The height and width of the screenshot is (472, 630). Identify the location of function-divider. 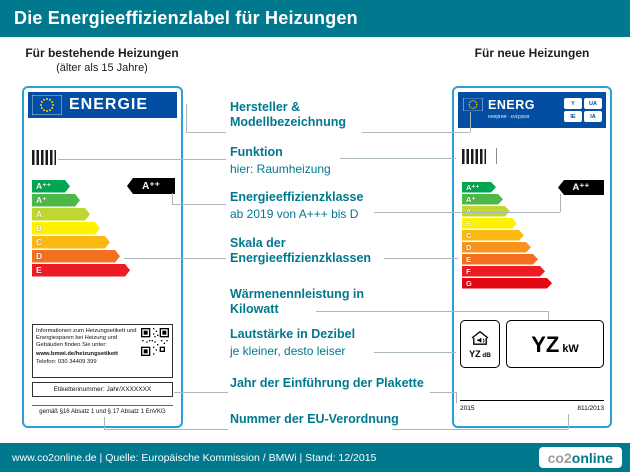
(496, 156).